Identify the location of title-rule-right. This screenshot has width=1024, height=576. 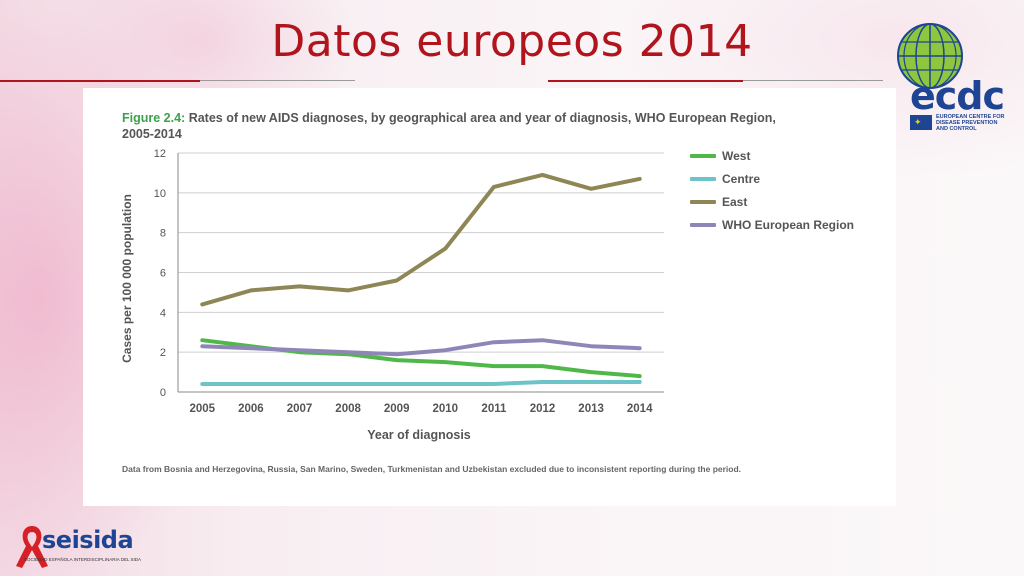
(813, 80).